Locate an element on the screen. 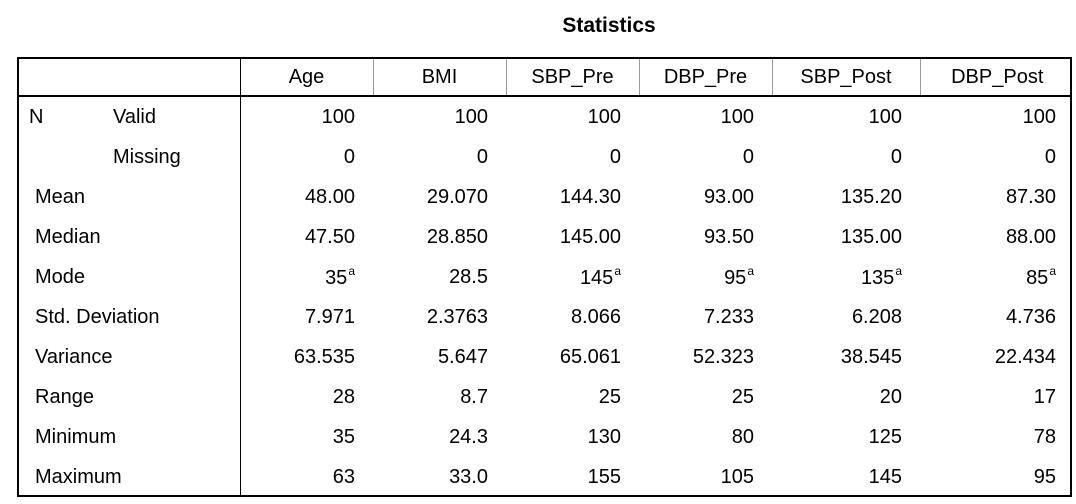  table-row: Median 47.50 28.850 145.00 93.50 135.00 88.00 is located at coordinates (544, 237).